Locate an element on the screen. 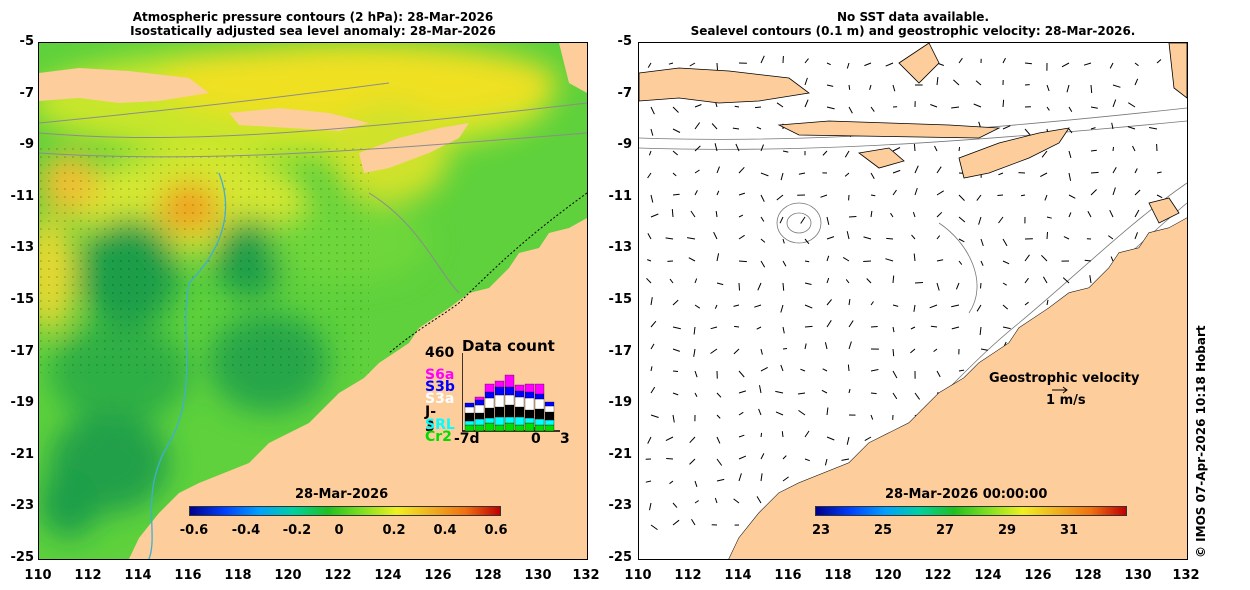 This screenshot has width=1250, height=590. right-x-tick: 124 is located at coordinates (988, 575).